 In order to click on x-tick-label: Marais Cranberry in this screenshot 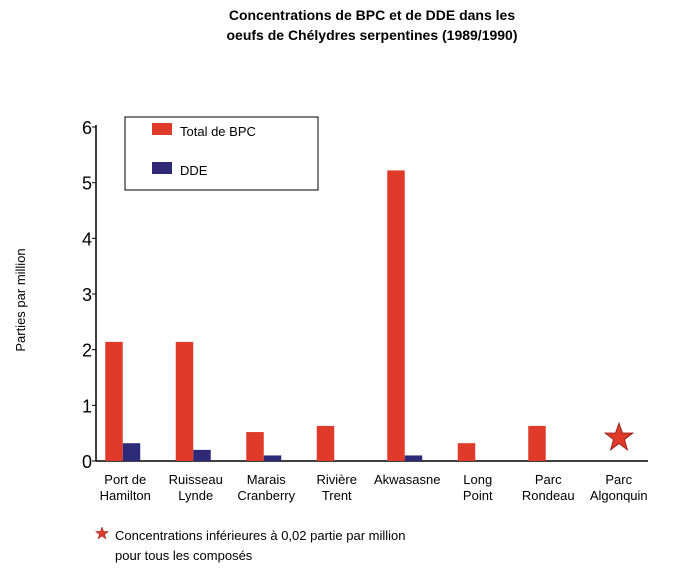, I will do `click(266, 487)`.